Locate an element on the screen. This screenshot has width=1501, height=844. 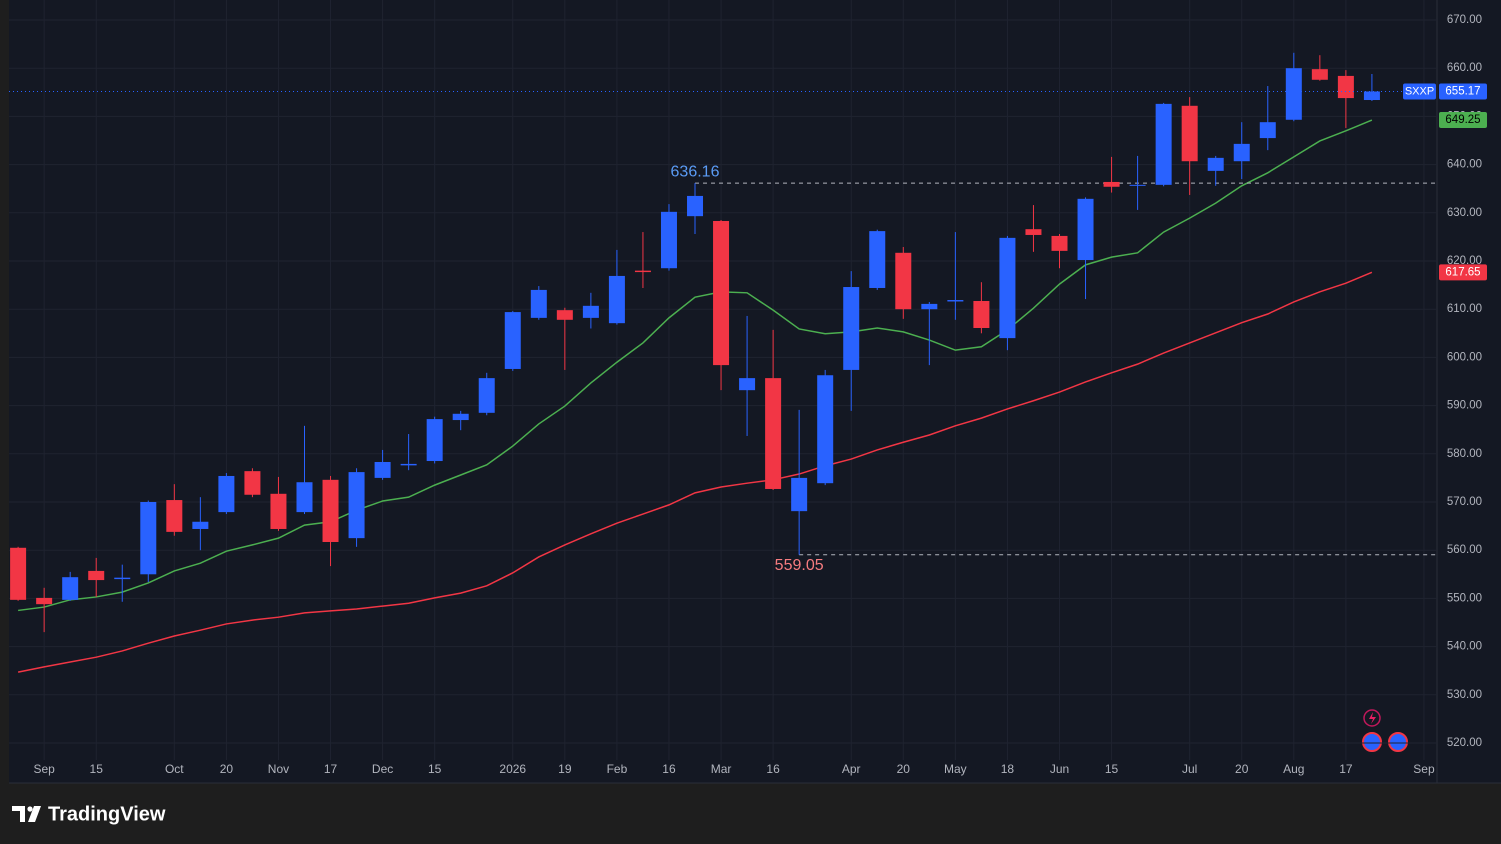
x-tick-label: Jul is located at coordinates (1189, 769).